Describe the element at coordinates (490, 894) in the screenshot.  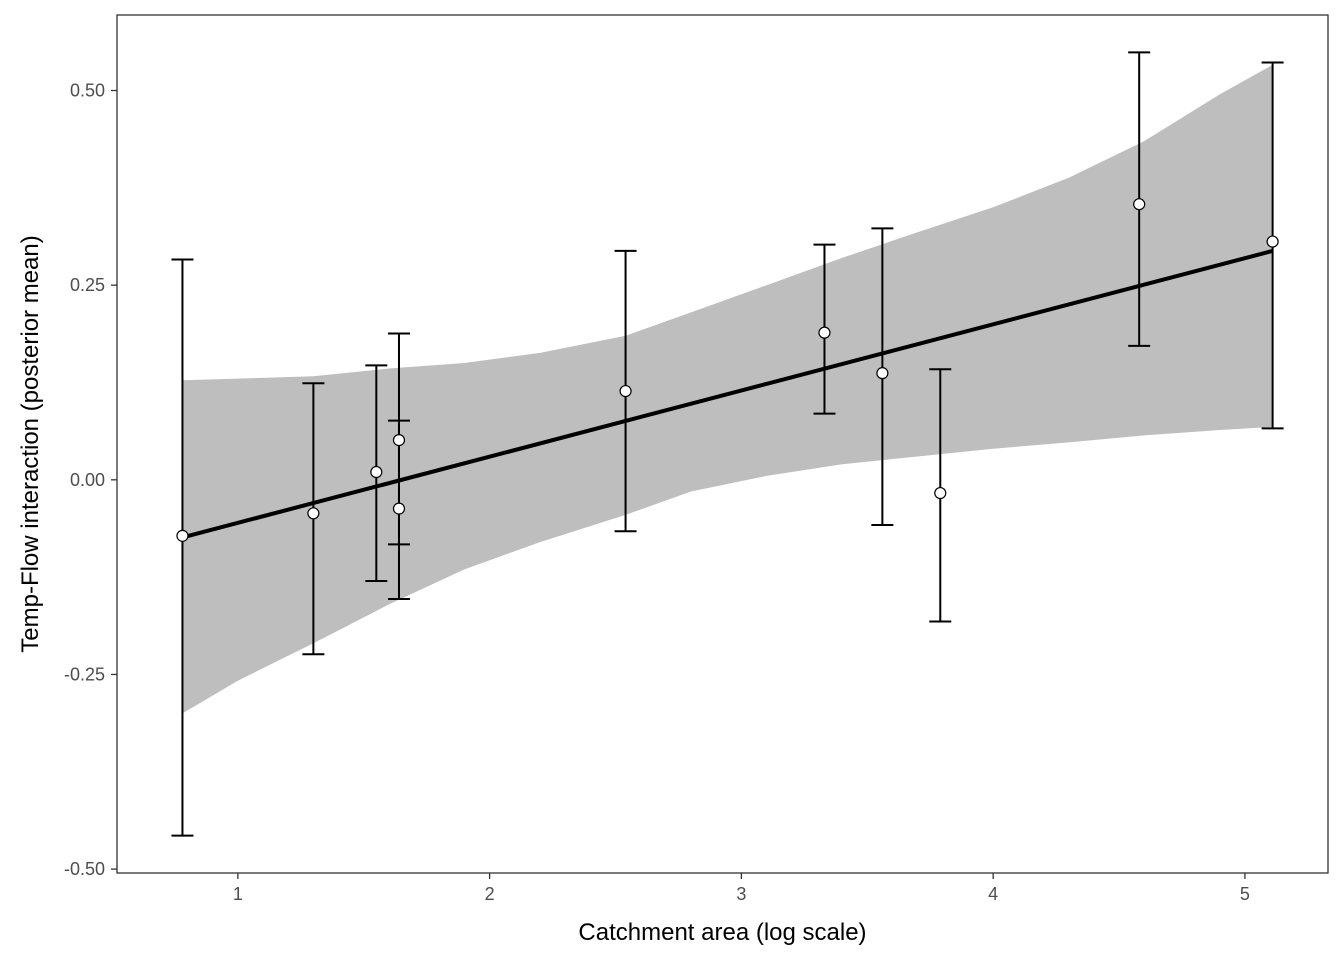
I see `x-tick-label: 2` at that location.